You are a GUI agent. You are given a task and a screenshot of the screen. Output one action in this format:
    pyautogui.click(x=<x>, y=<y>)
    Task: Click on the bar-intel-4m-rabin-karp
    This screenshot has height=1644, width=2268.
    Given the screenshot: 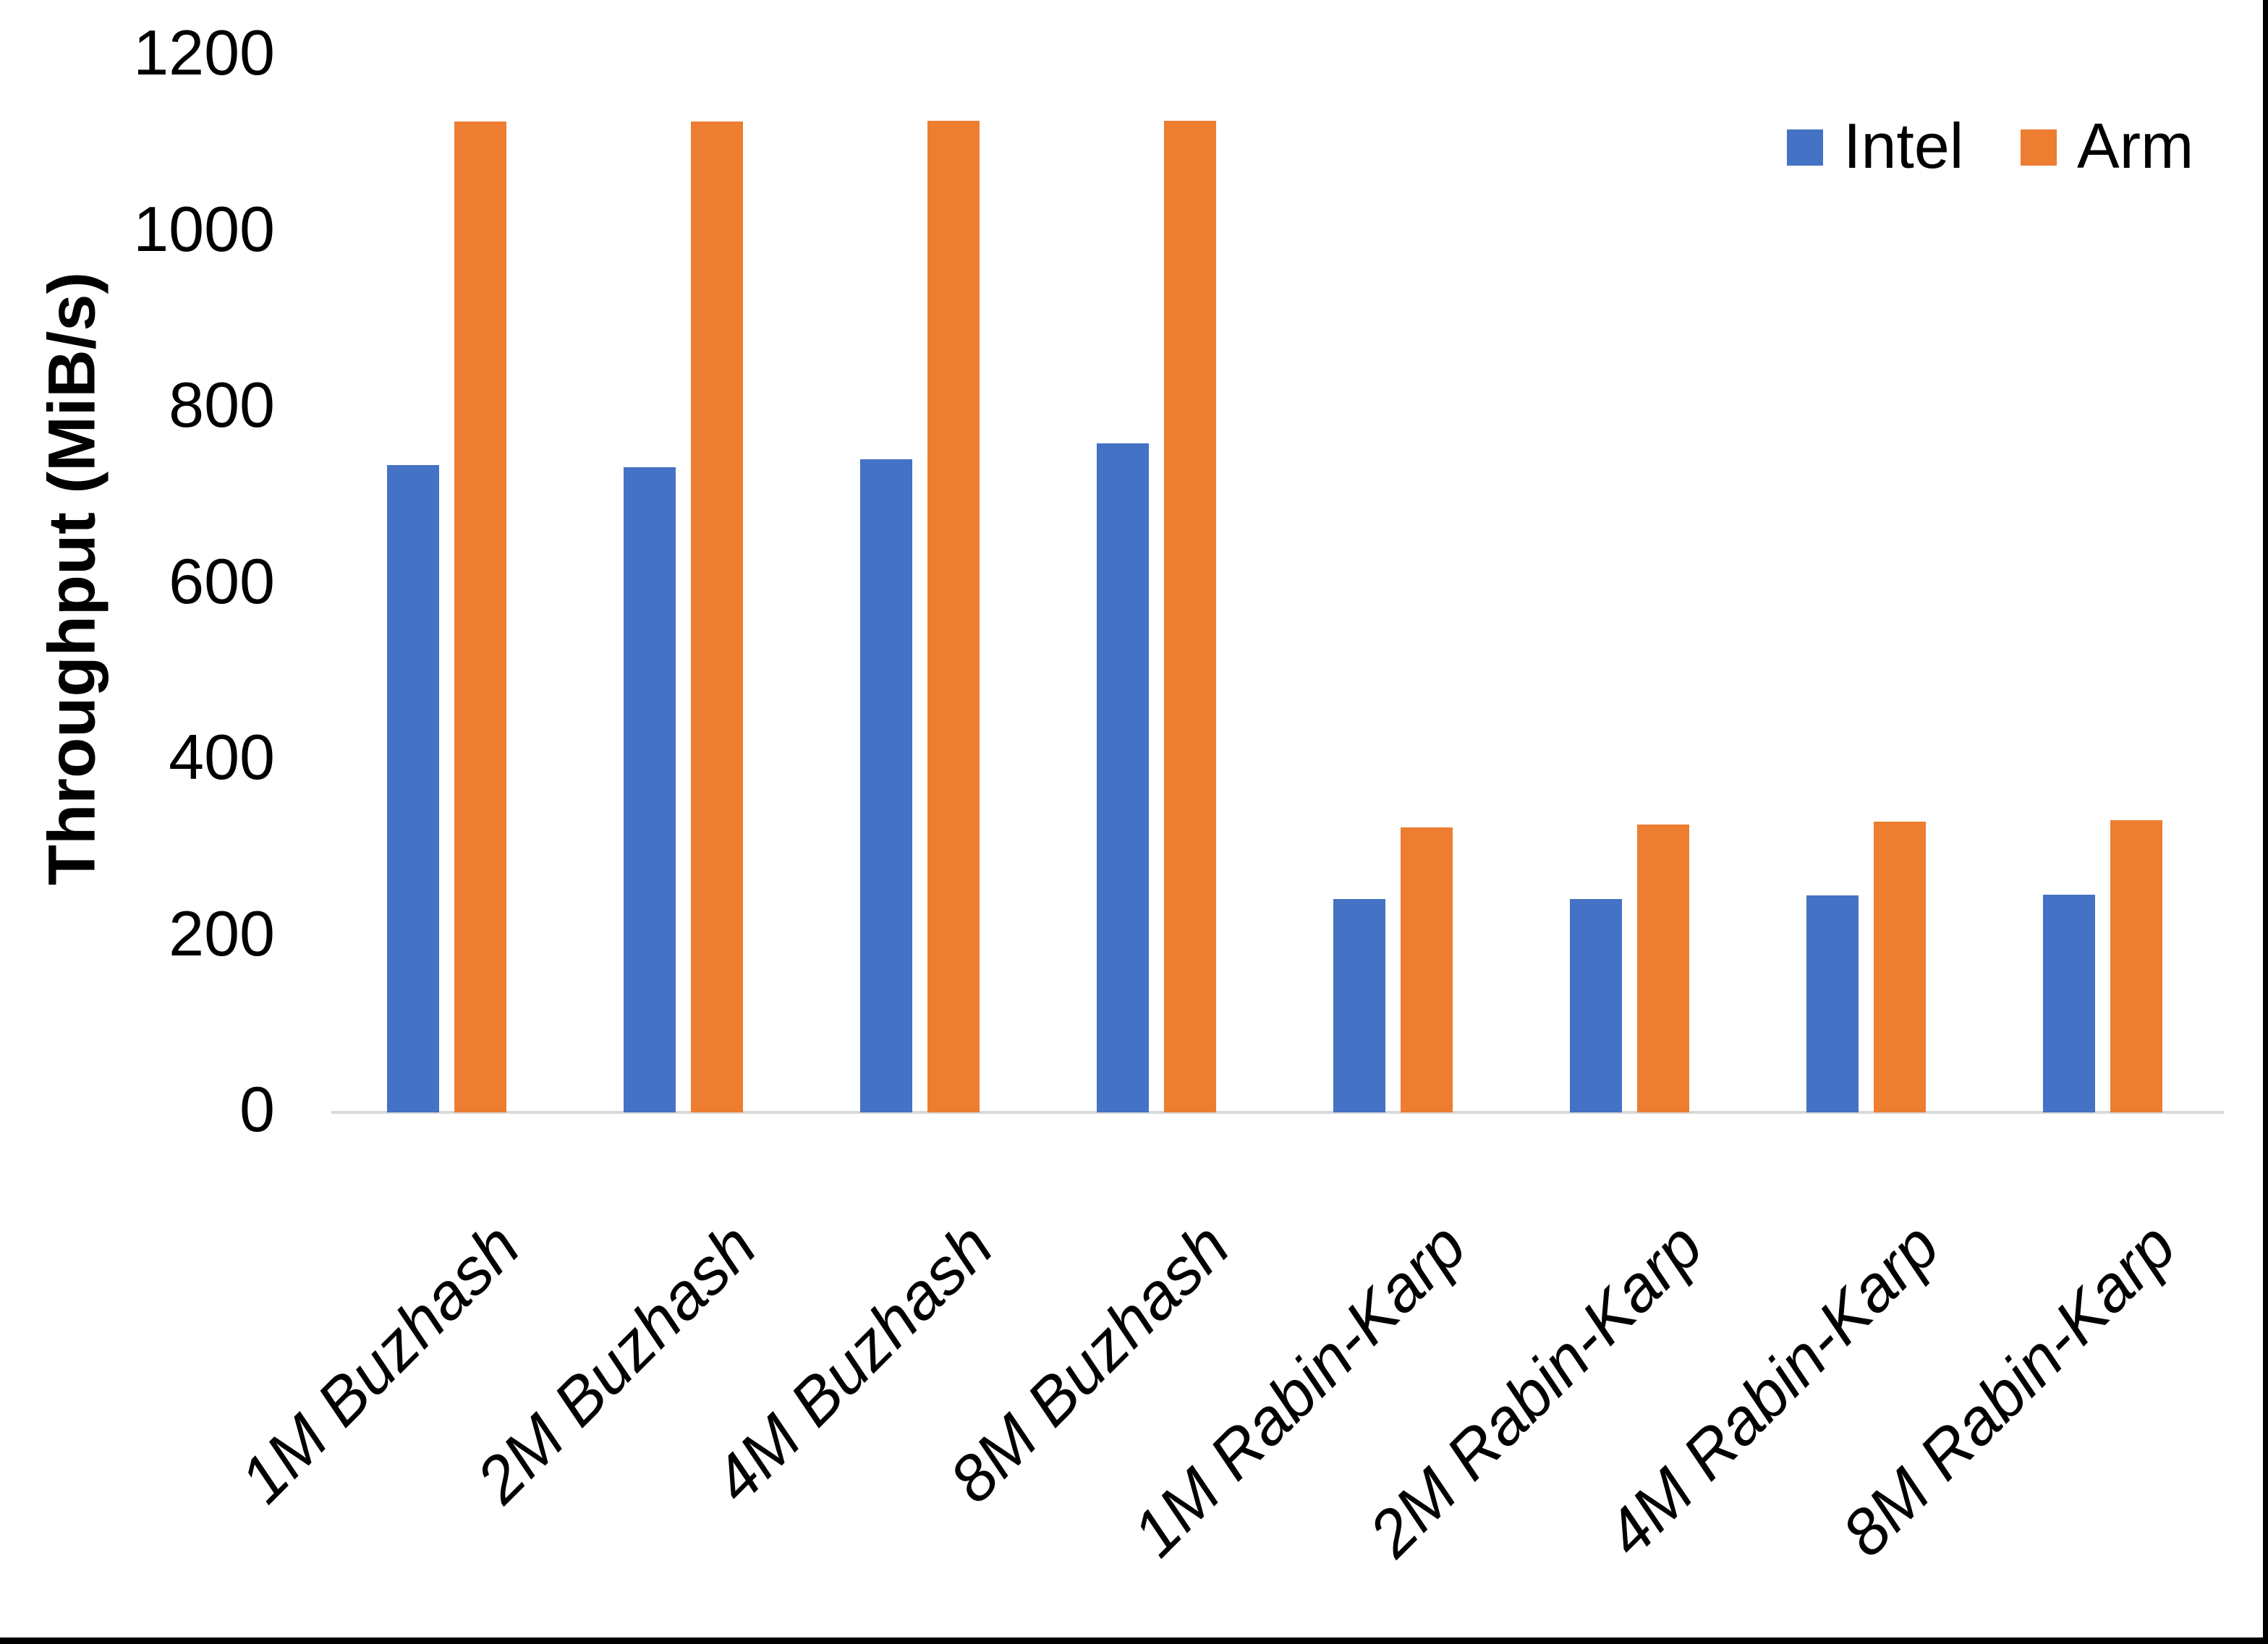 What is the action you would take?
    pyautogui.click(x=1832, y=1003)
    